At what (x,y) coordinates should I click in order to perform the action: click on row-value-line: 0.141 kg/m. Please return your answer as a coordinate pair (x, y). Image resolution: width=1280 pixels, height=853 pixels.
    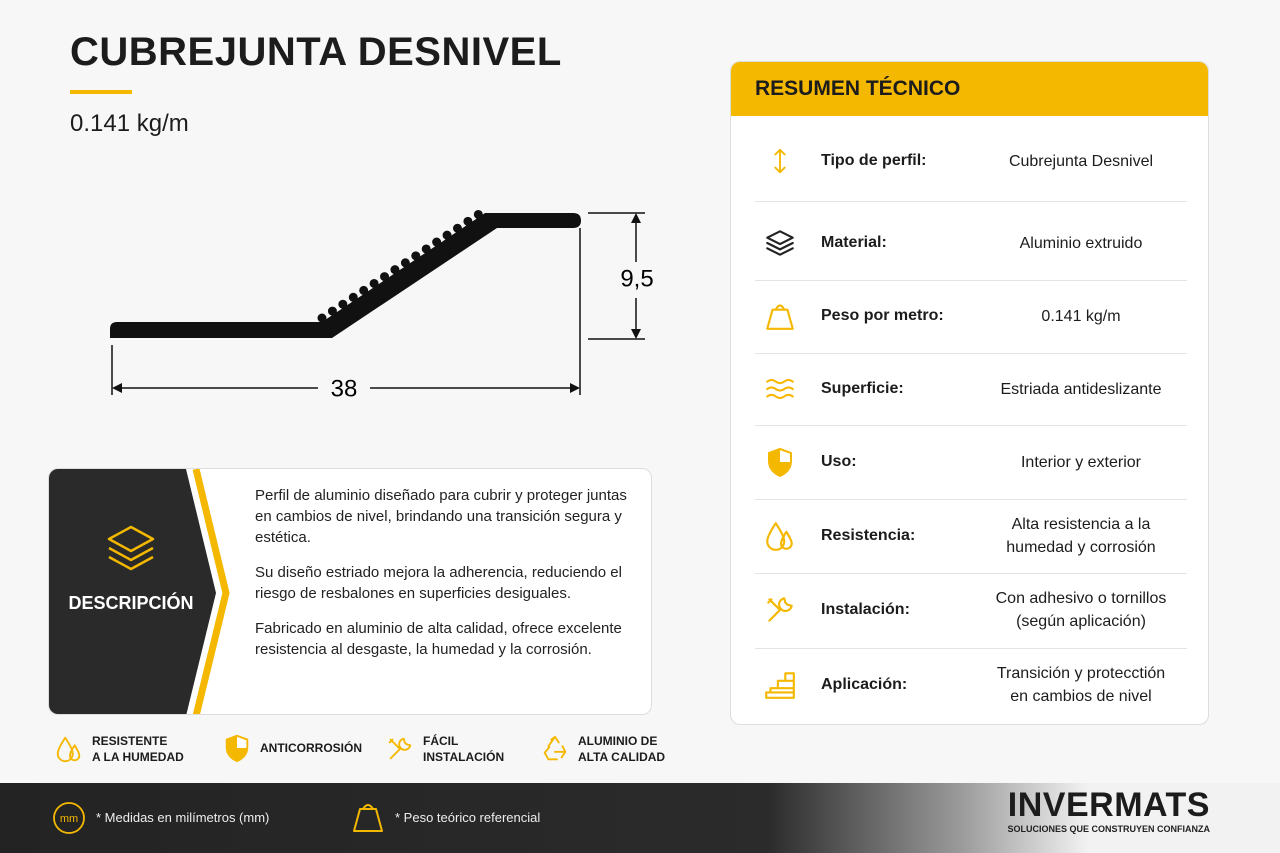
    Looking at the image, I should click on (1081, 316).